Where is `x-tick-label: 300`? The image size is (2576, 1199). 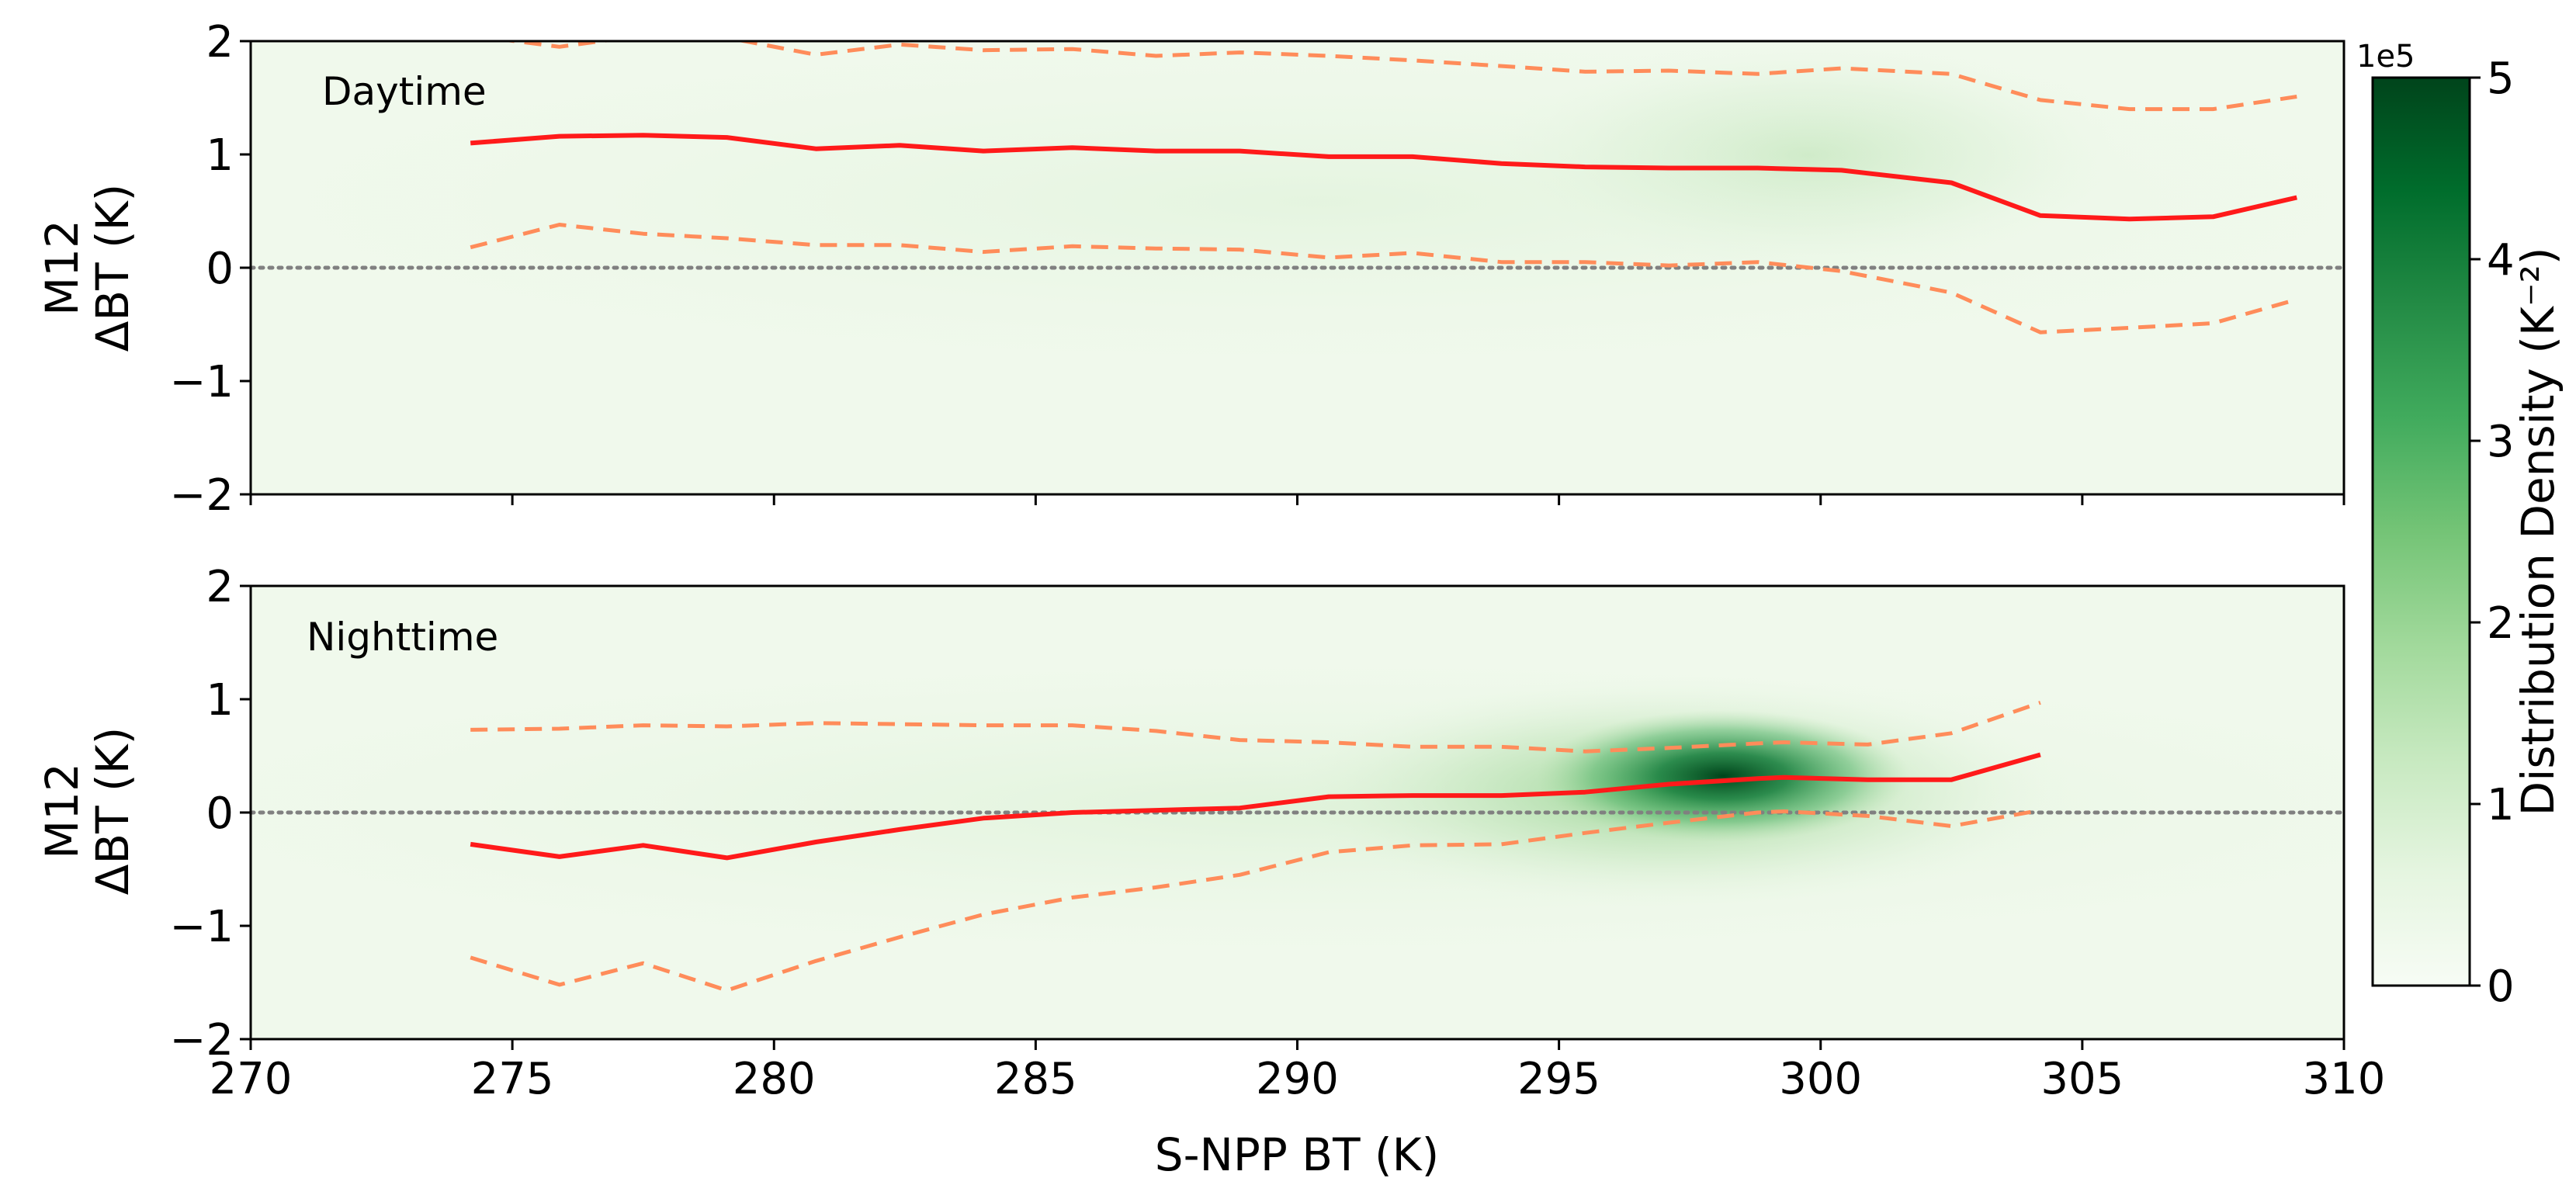 x-tick-label: 300 is located at coordinates (1820, 1079).